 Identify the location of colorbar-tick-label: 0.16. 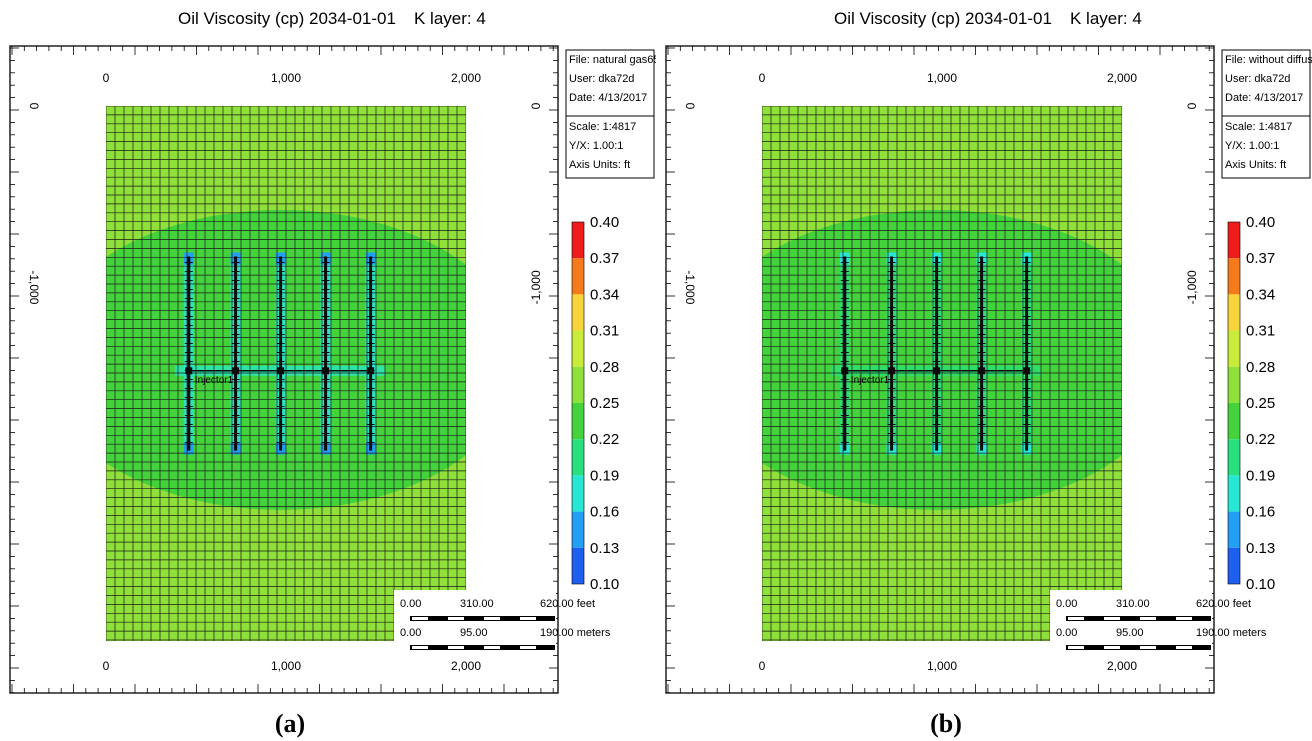
(1260, 512).